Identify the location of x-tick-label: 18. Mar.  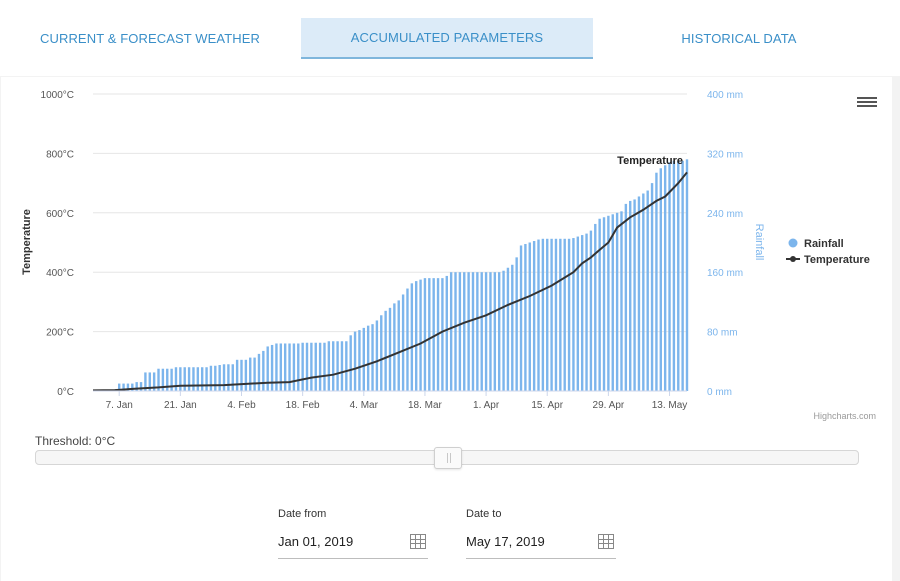
(425, 405).